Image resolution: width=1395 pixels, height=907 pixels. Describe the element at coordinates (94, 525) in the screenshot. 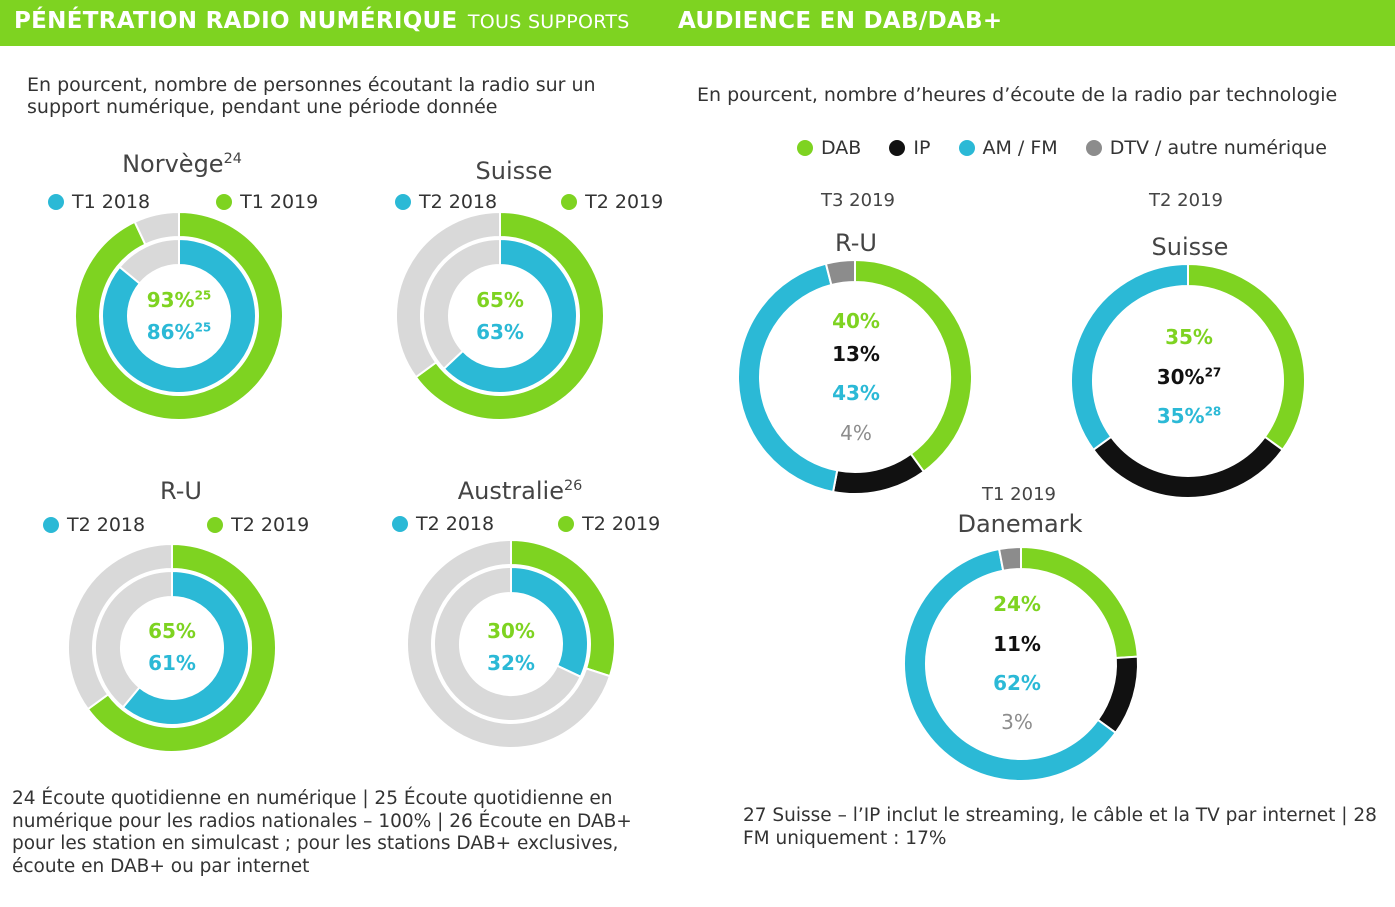

I see `legend-ru-2018: T2 2018` at that location.